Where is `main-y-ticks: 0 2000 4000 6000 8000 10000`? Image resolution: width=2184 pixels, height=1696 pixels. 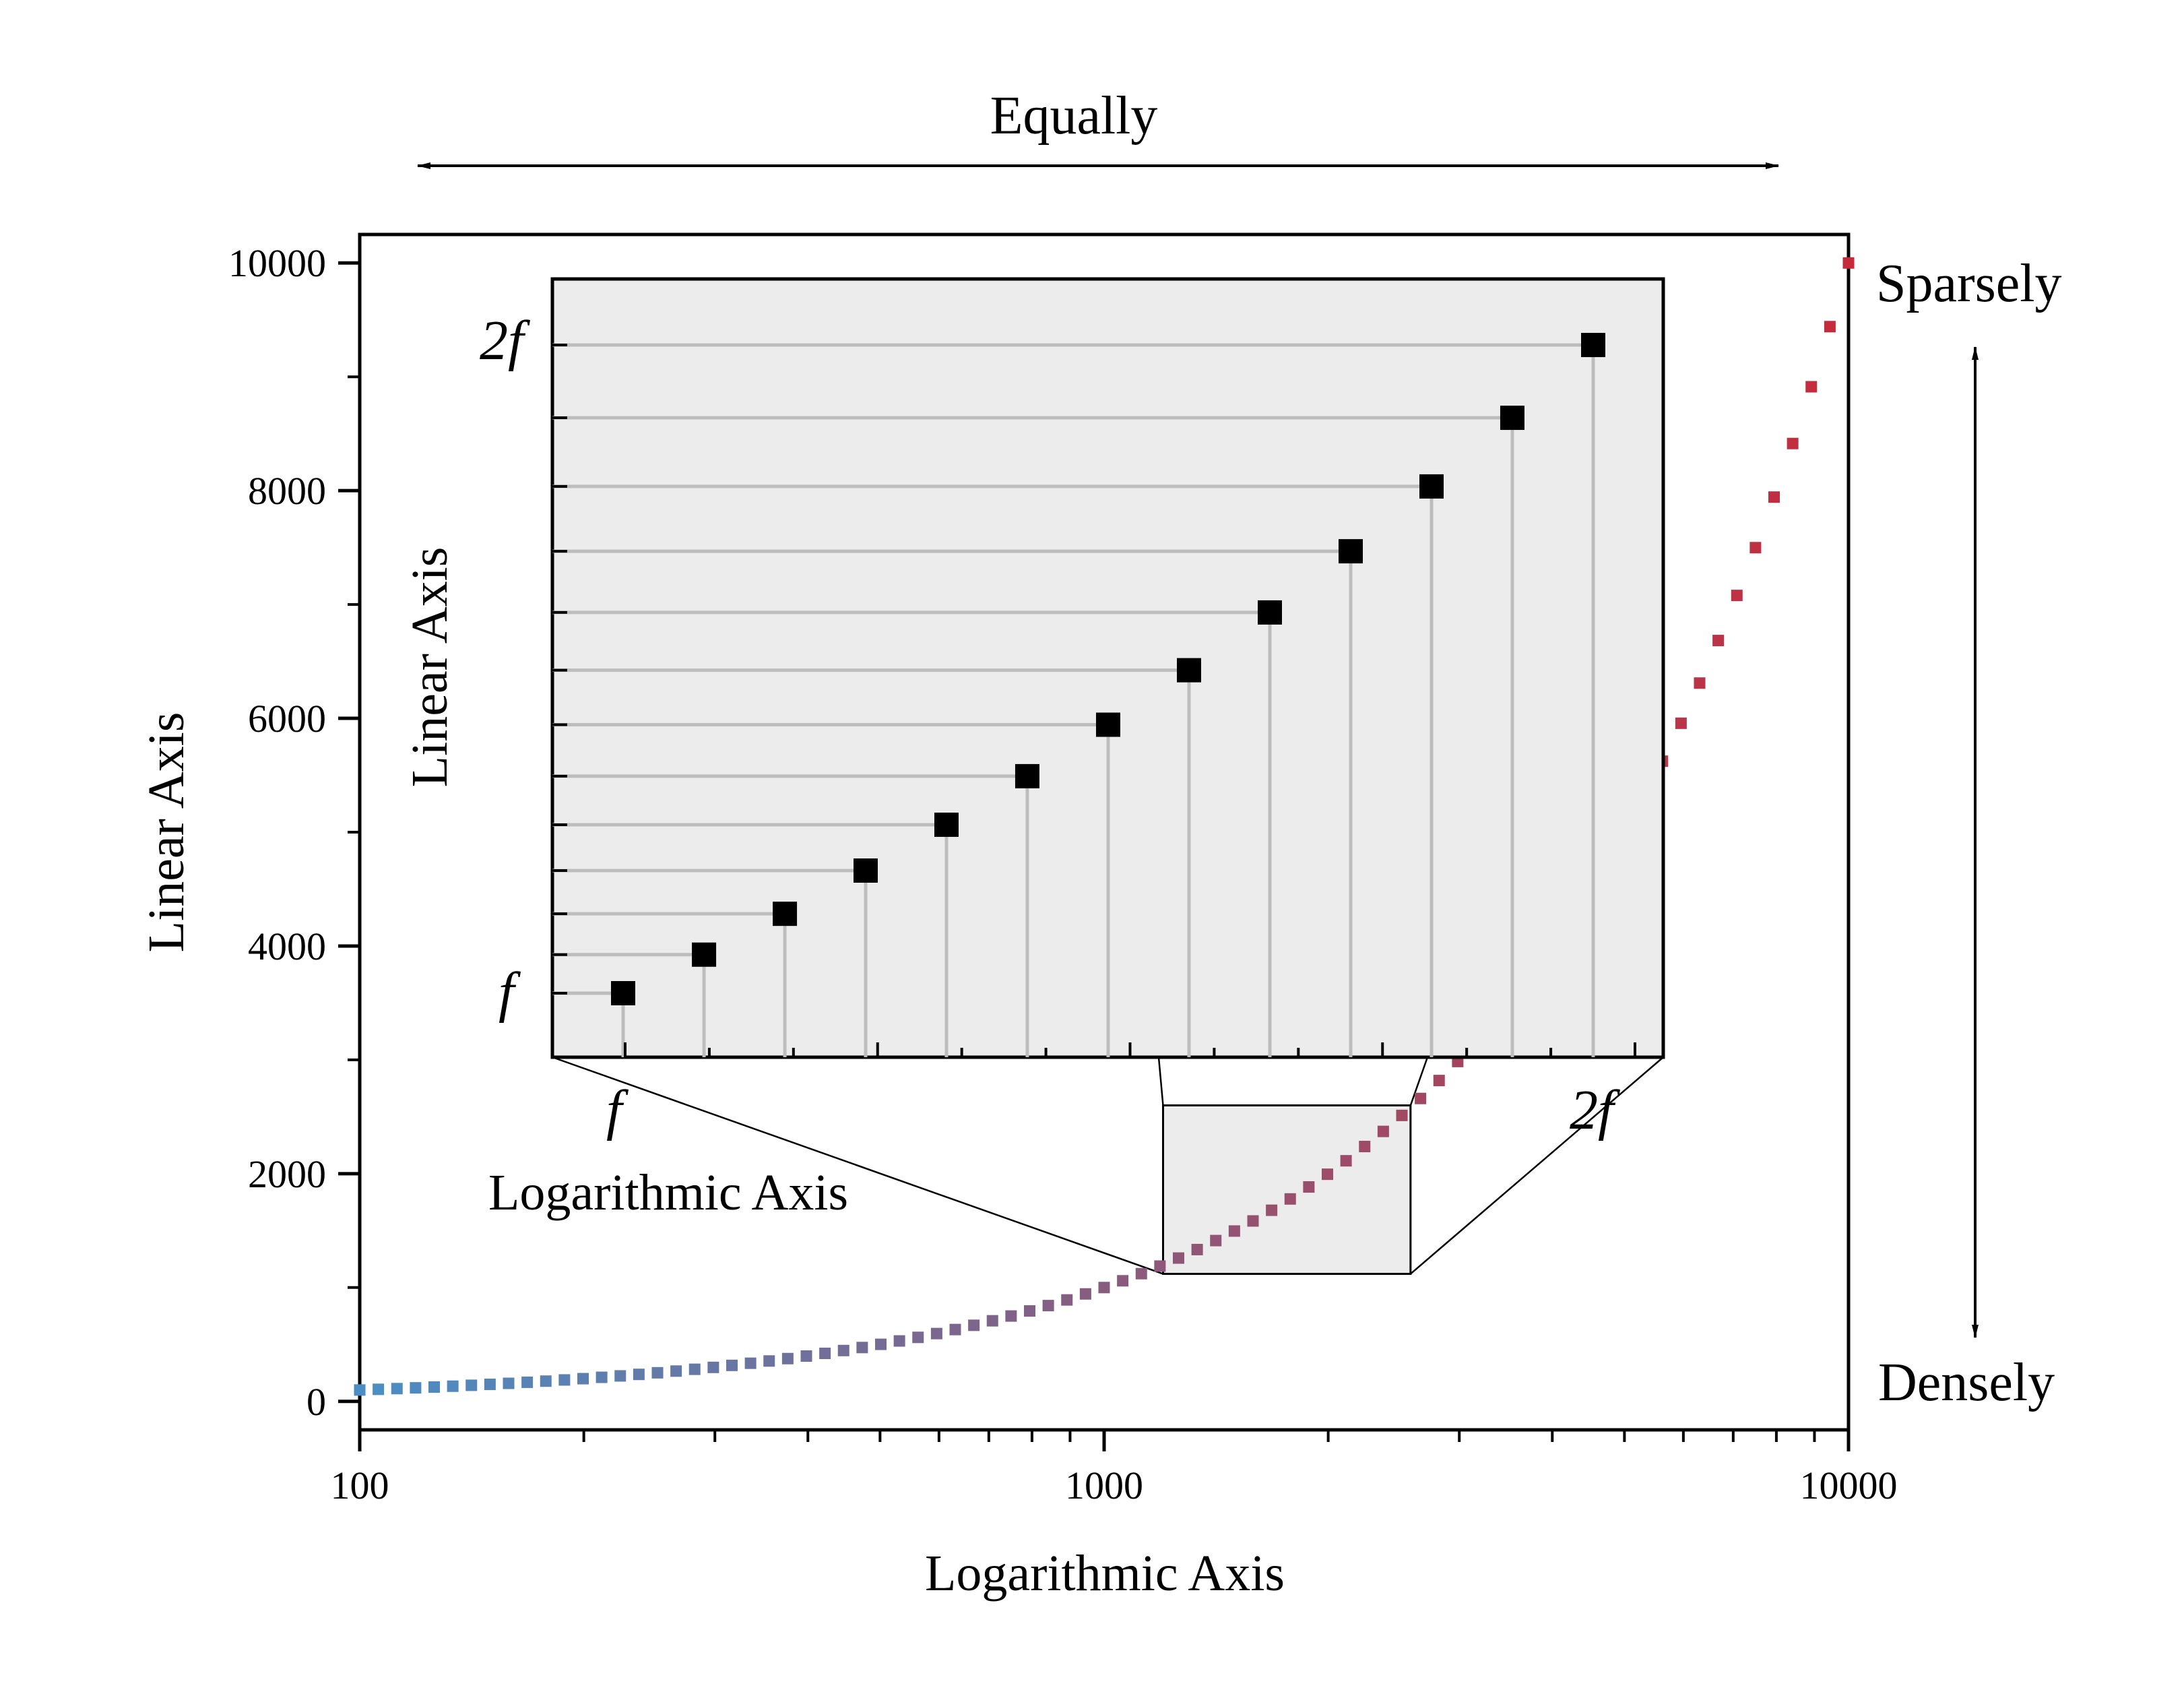 main-y-ticks: 0 2000 4000 6000 8000 10000 is located at coordinates (294, 832).